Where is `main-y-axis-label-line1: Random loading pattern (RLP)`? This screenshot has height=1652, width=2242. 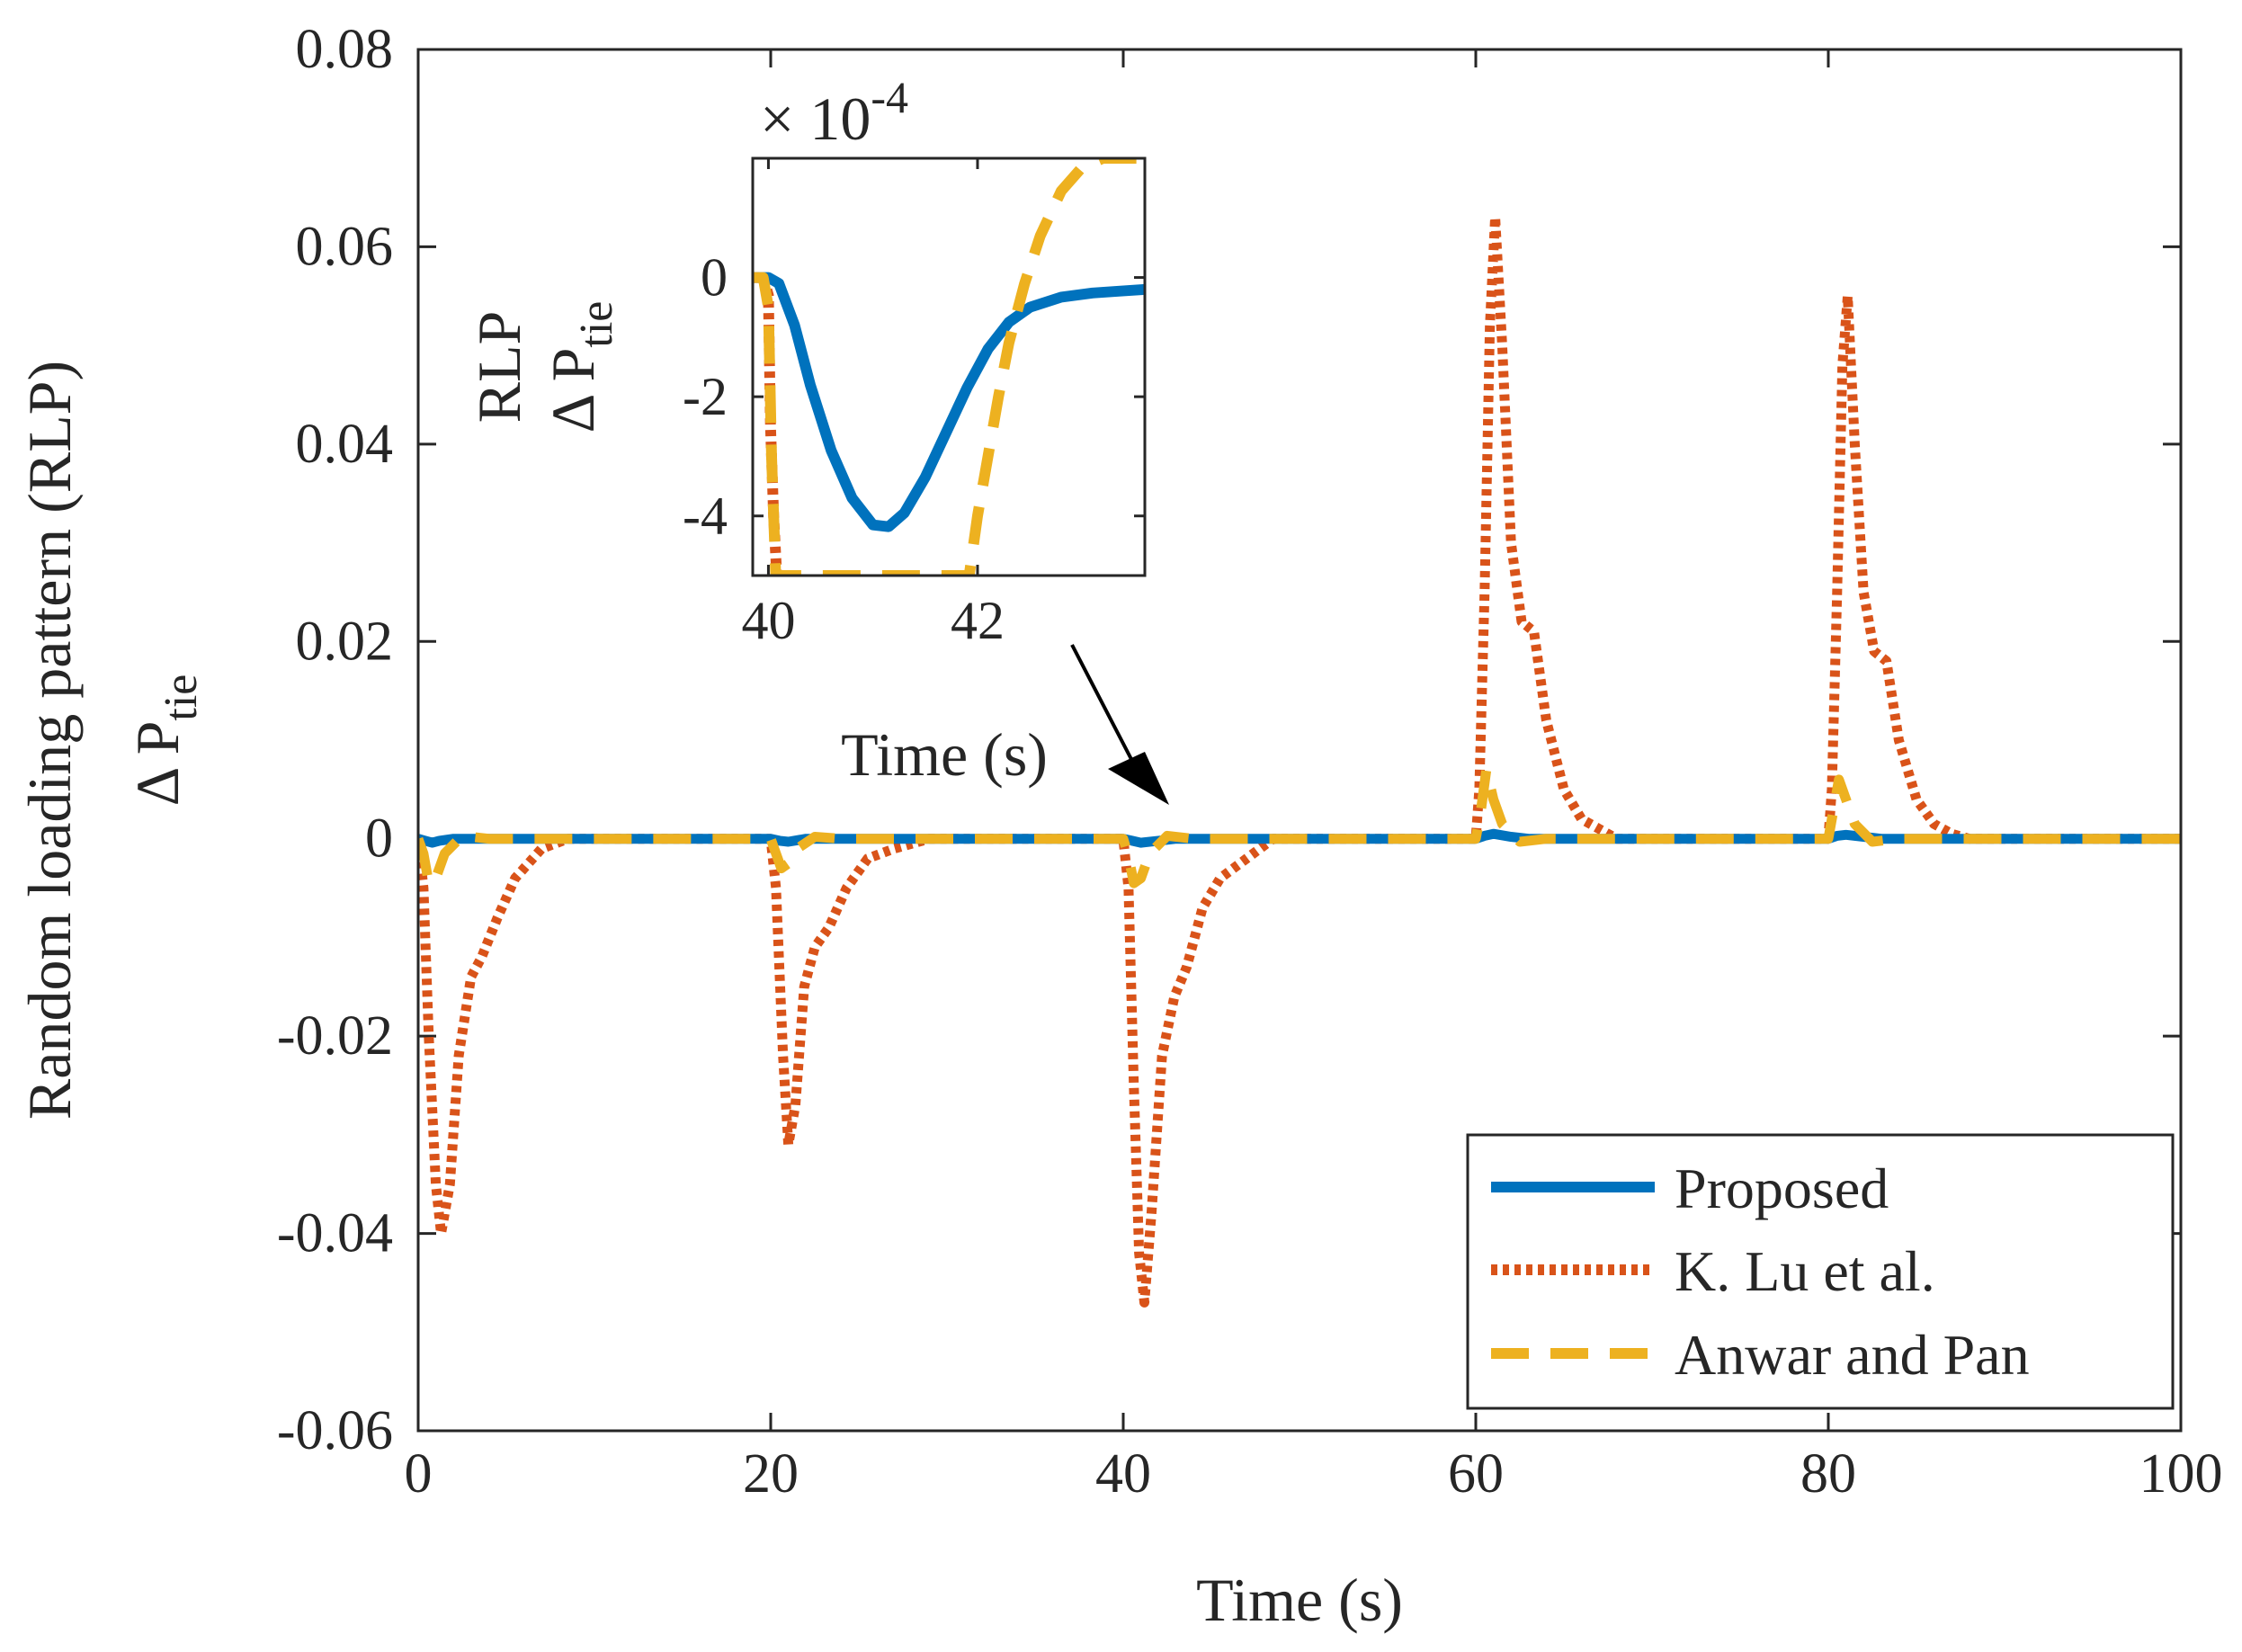
main-y-axis-label-line1: Random loading pattern (RLP) is located at coordinates (49, 740).